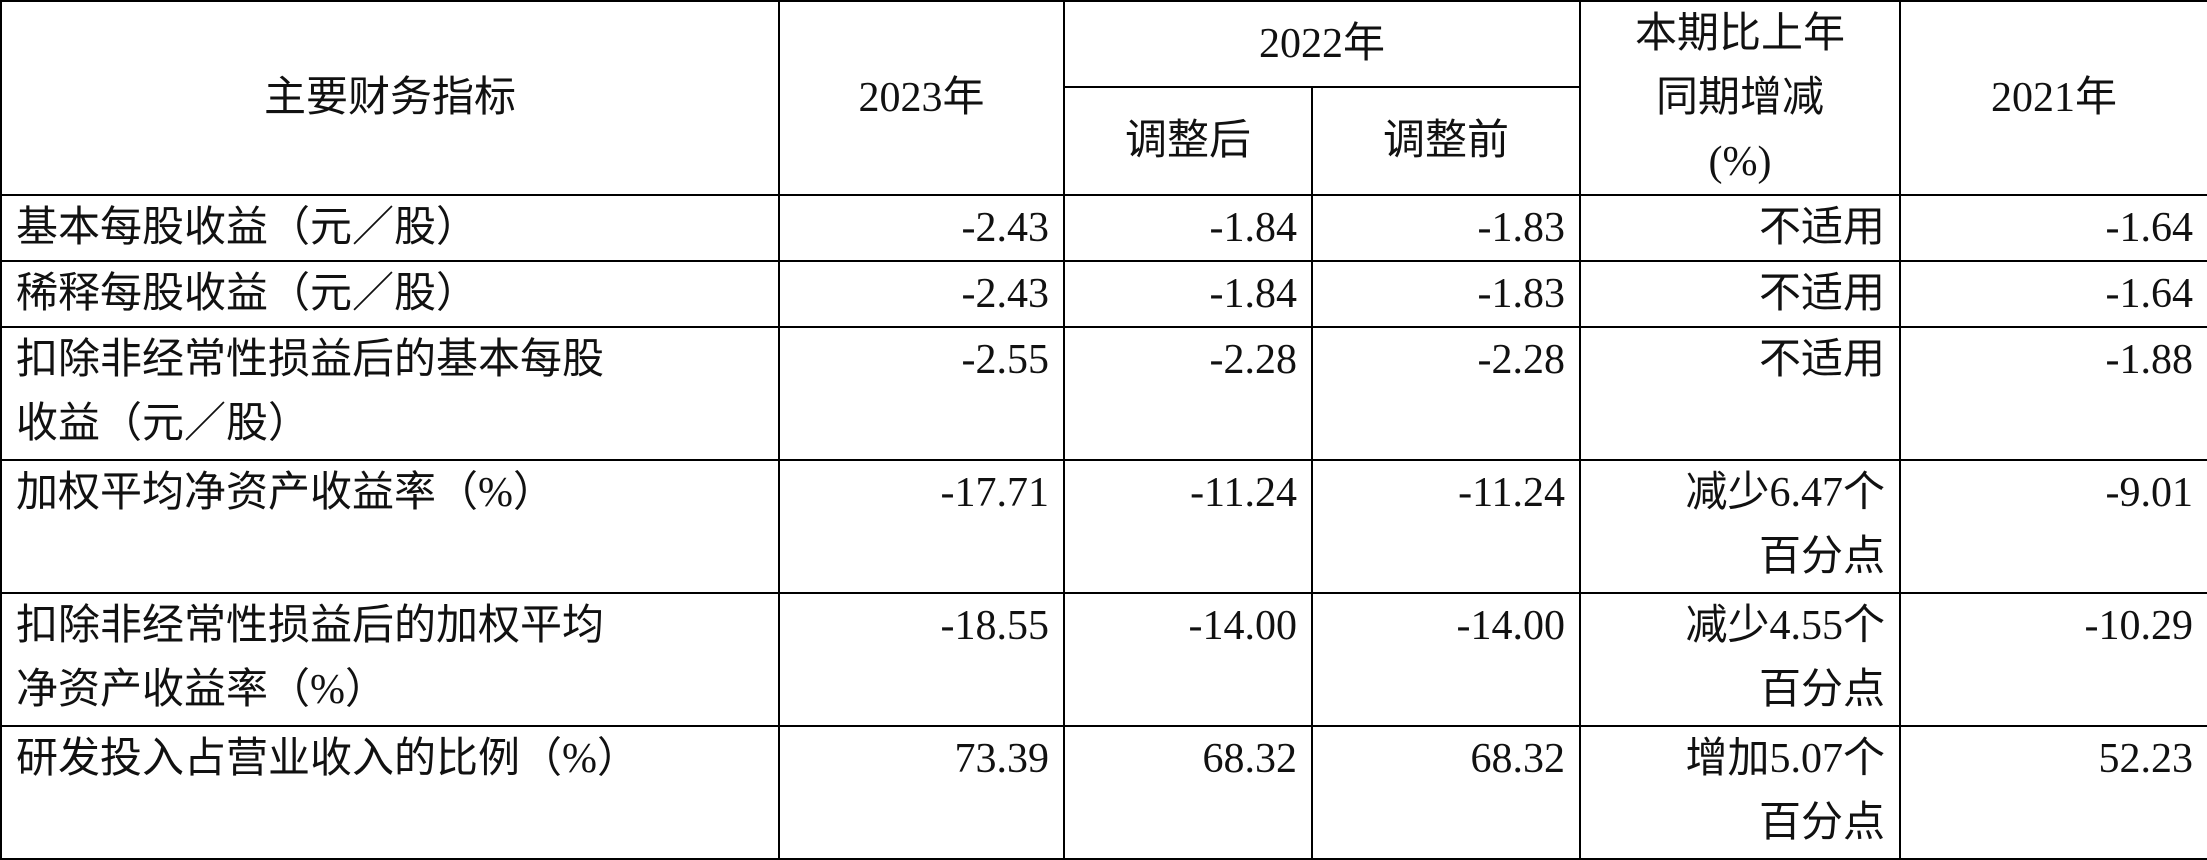  I want to click on cell-line: 扣除非经常性损益后的基本每股, so click(310, 360).